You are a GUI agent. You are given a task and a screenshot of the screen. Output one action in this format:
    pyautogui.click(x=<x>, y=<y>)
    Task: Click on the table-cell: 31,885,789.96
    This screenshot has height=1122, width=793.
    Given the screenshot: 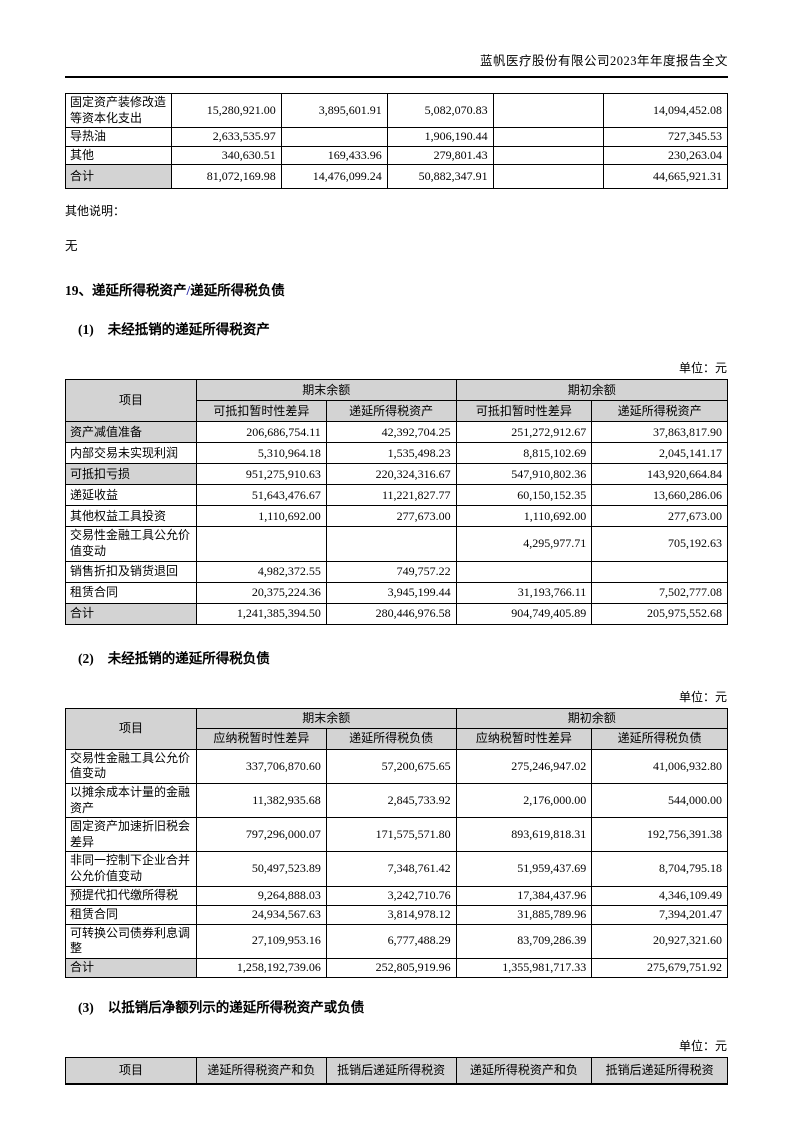 What is the action you would take?
    pyautogui.click(x=524, y=914)
    